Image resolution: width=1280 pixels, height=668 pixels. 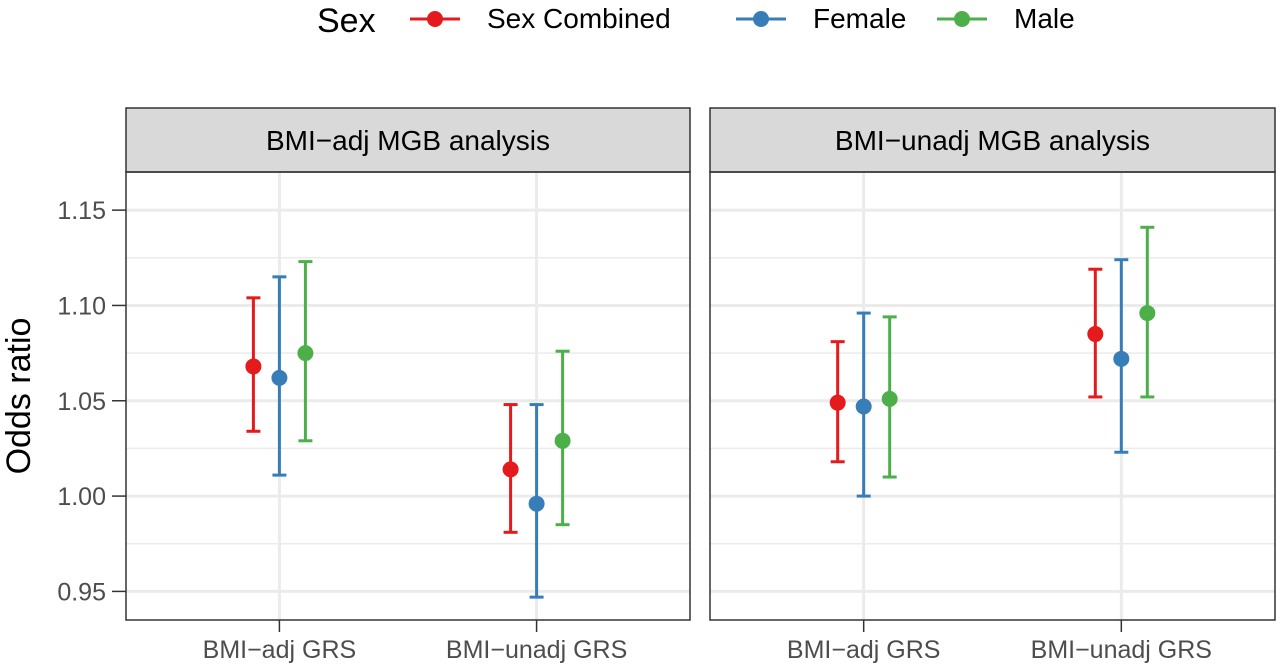 I want to click on legend-label: Female, so click(x=859, y=18).